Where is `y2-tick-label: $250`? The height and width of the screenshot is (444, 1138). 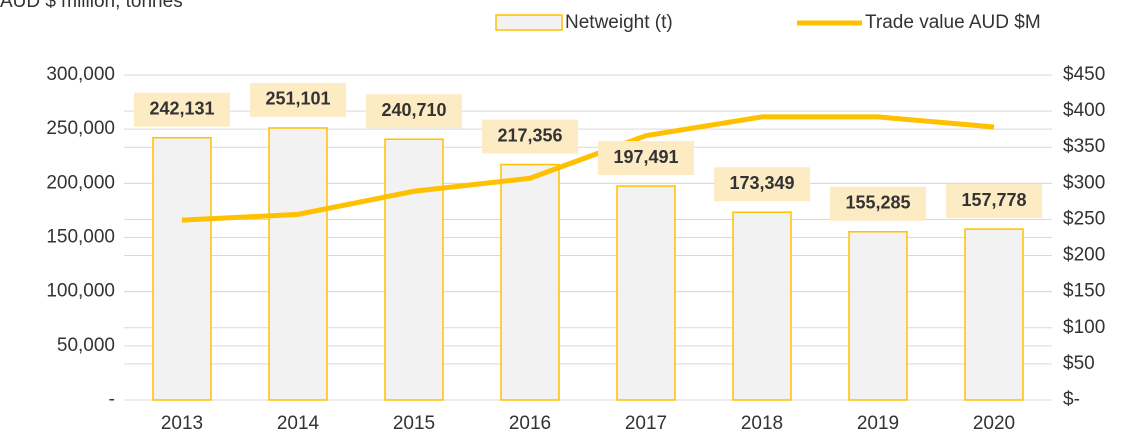
y2-tick-label: $250 is located at coordinates (1084, 218).